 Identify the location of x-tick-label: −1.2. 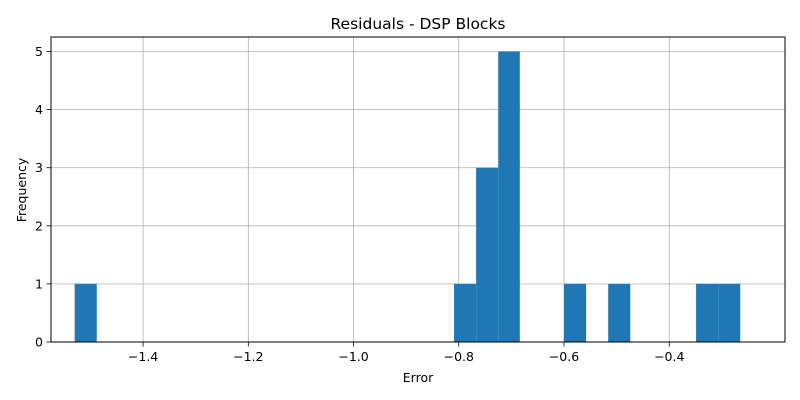
(248, 356).